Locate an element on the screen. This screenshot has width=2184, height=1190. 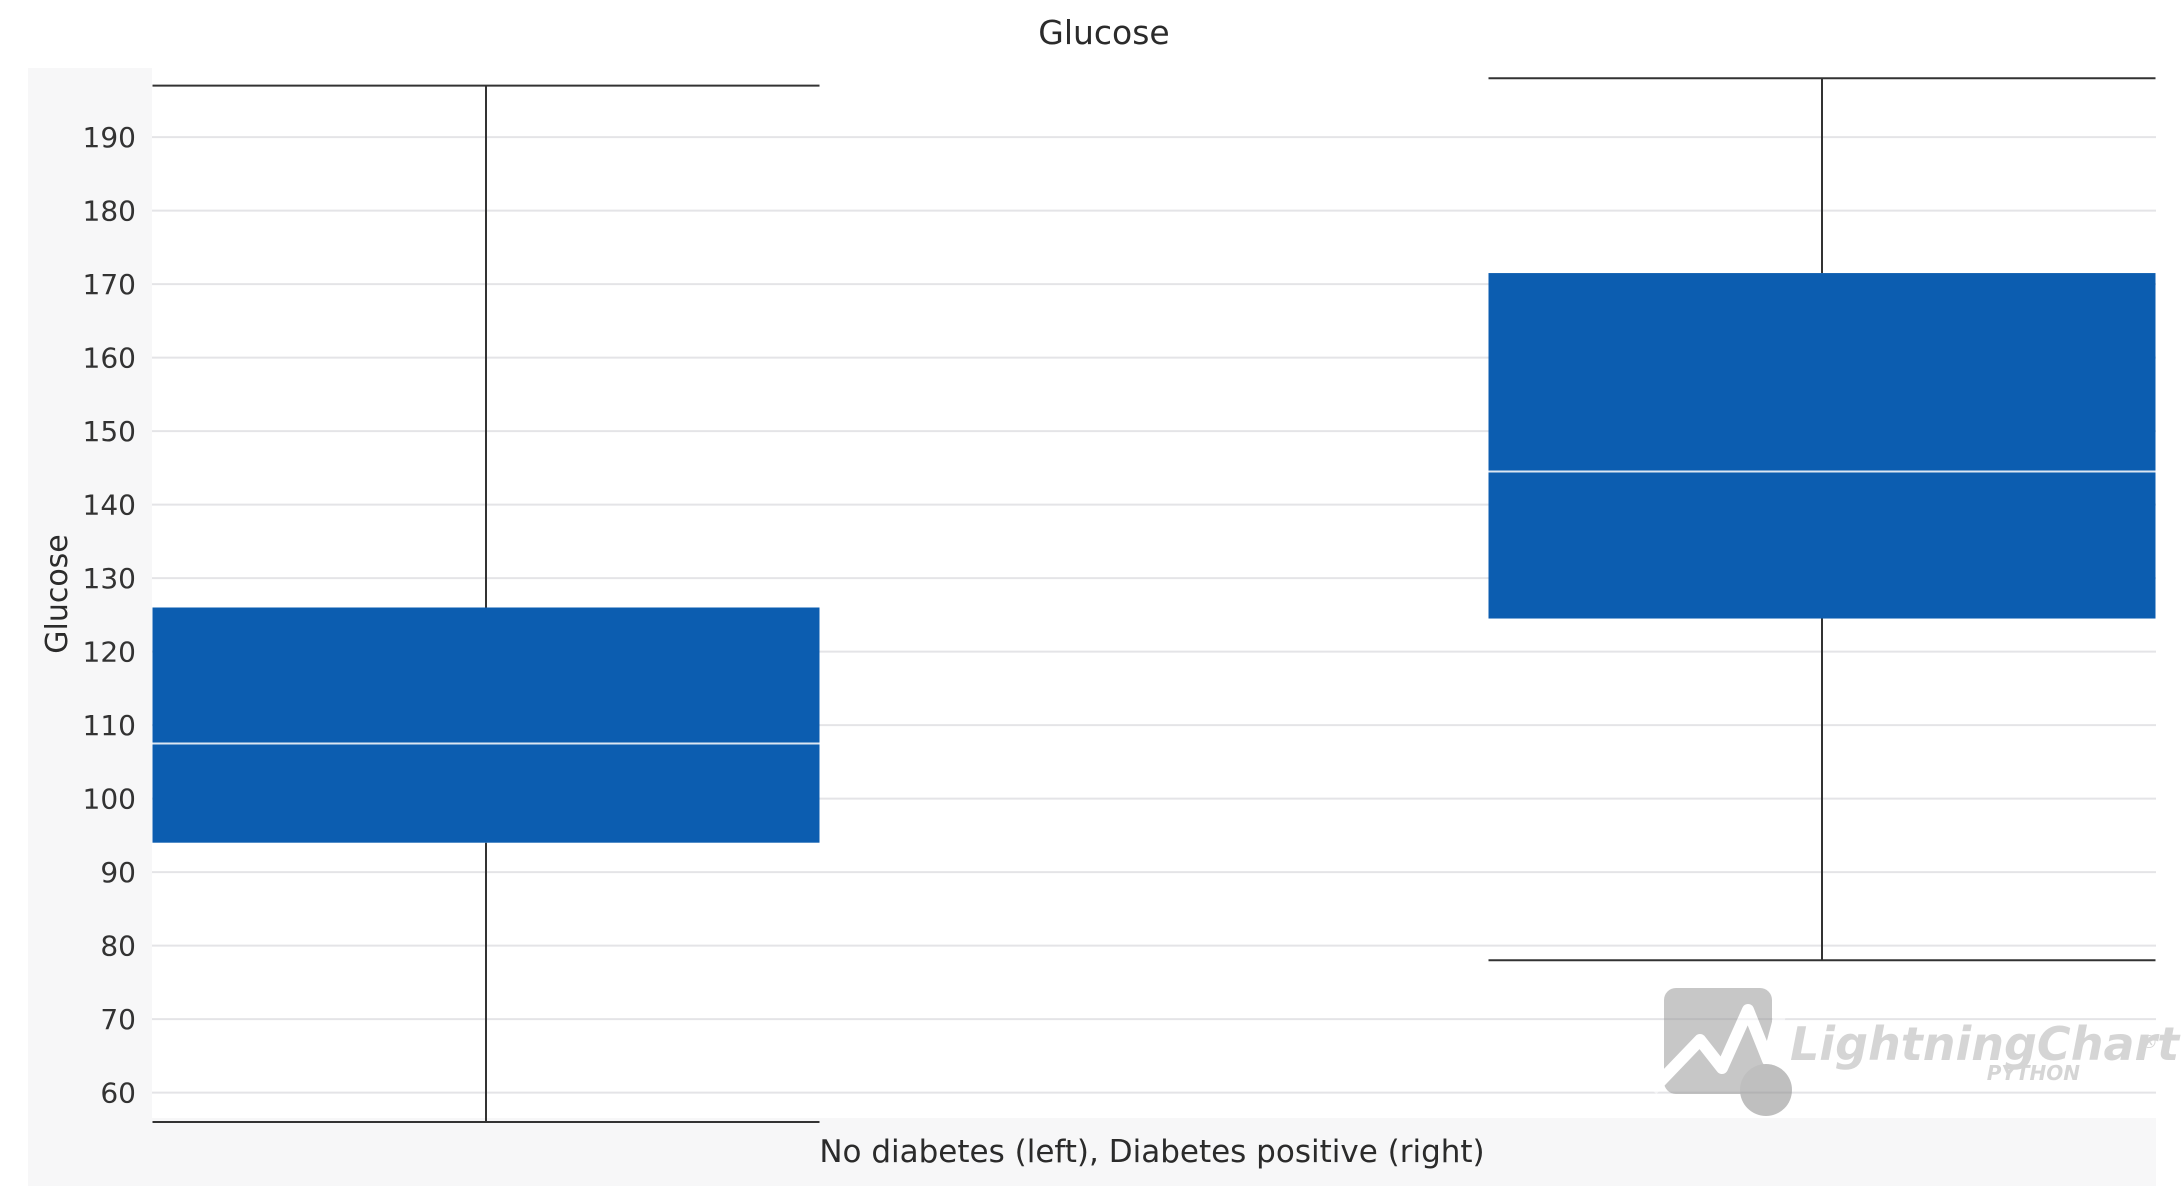
y-tick-label: 90 is located at coordinates (118, 872).